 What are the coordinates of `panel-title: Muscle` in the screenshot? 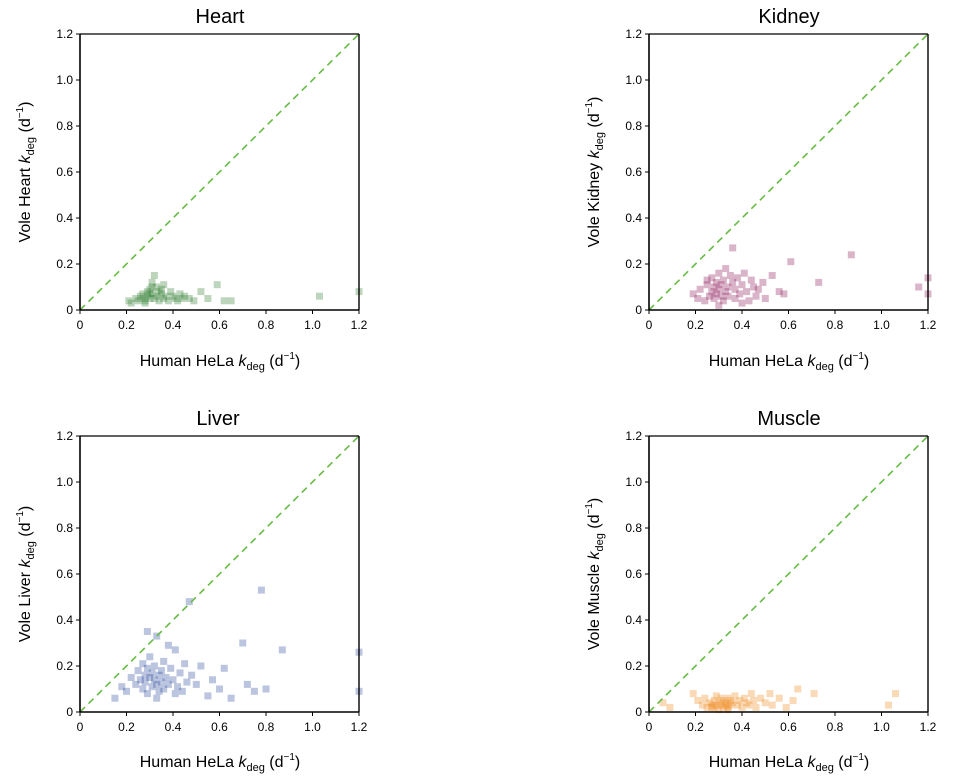 It's located at (788, 419).